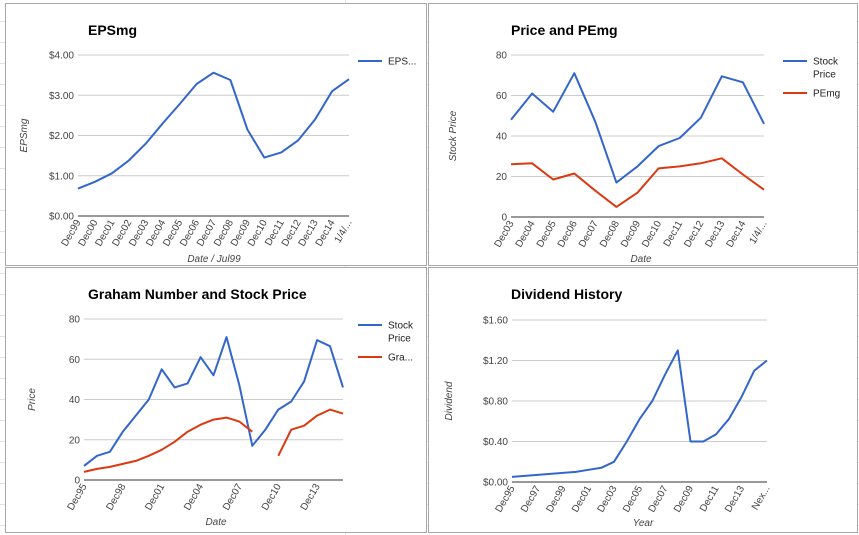 The width and height of the screenshot is (859, 535). I want to click on y-tick-label: $3.00, so click(61, 96).